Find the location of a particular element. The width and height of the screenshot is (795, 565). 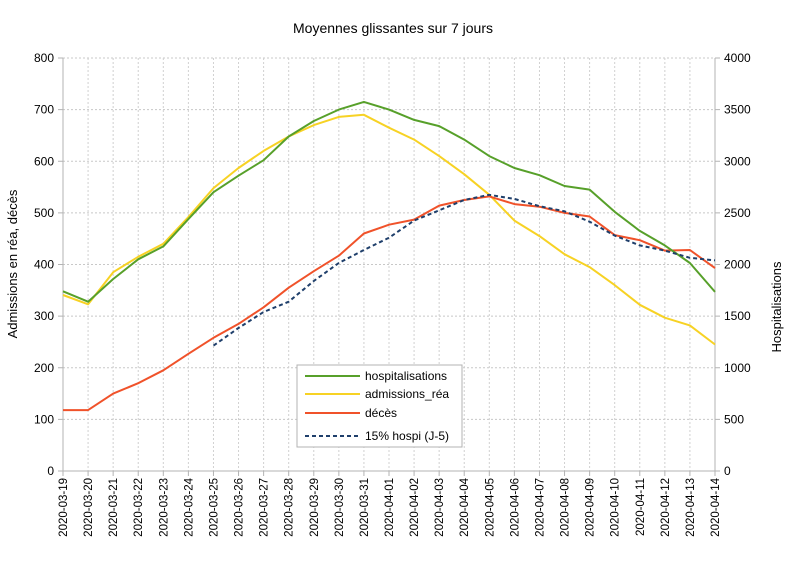

x-tick-label: 2020-03-26 is located at coordinates (240, 507).